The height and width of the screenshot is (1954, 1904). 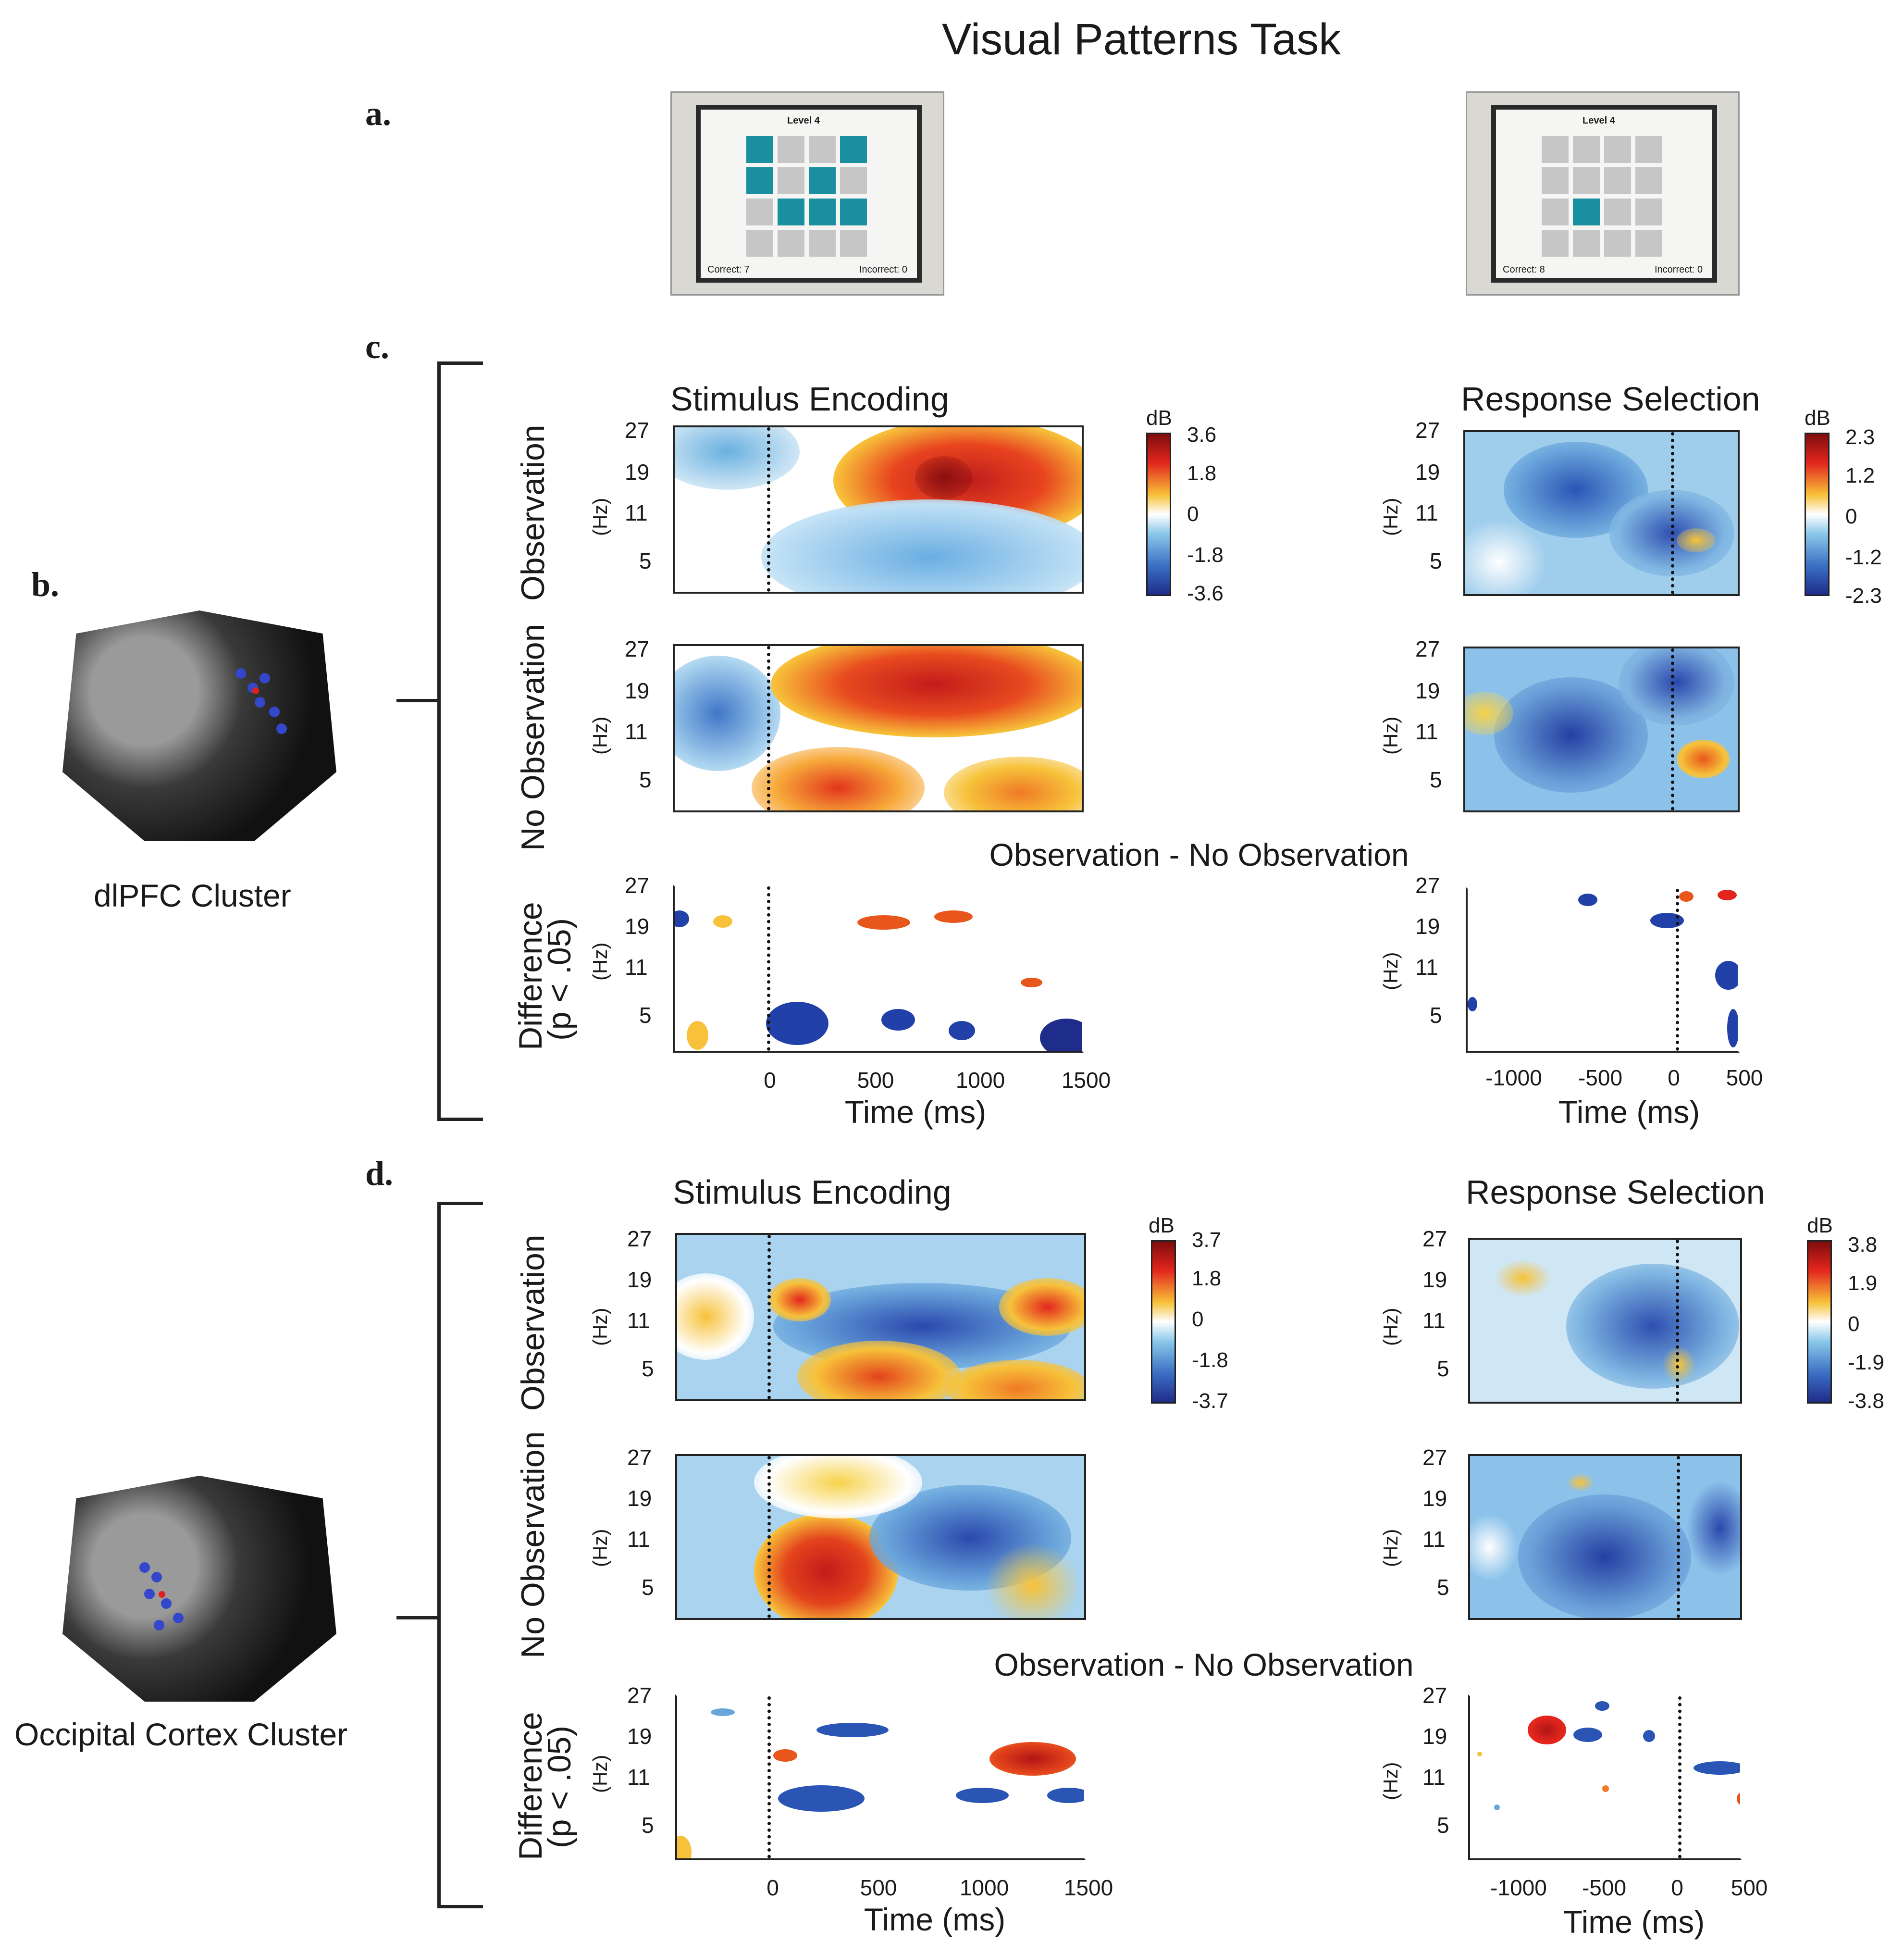 I want to click on colorbar-tick: 3.6, so click(x=1202, y=435).